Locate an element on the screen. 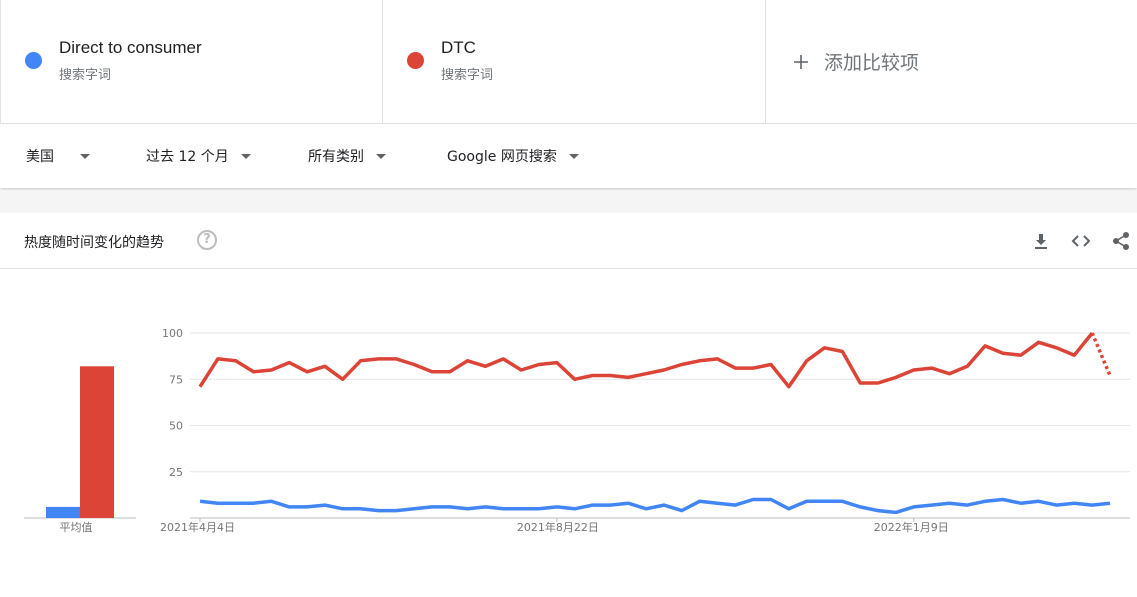  share-icon is located at coordinates (1121, 241).